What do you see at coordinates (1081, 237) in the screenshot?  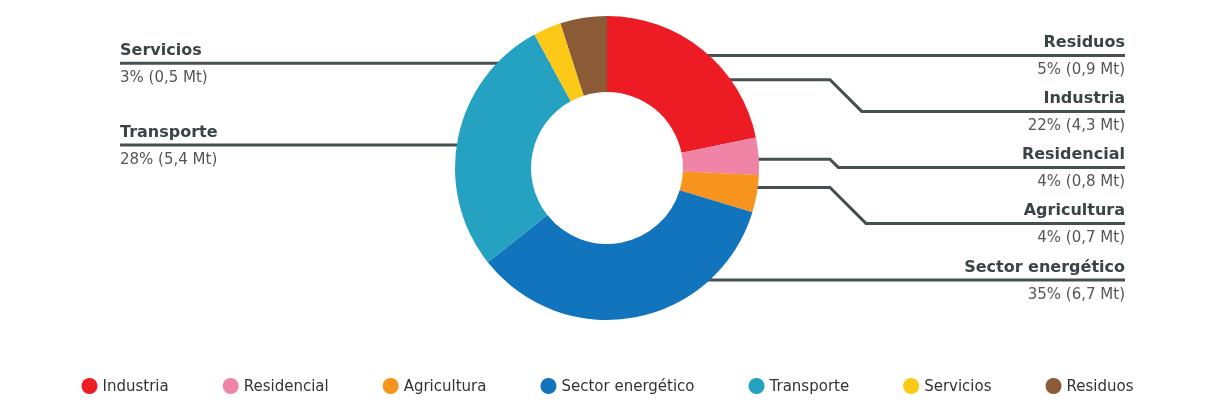 I see `data-label: 4% (0,7 Mt)` at bounding box center [1081, 237].